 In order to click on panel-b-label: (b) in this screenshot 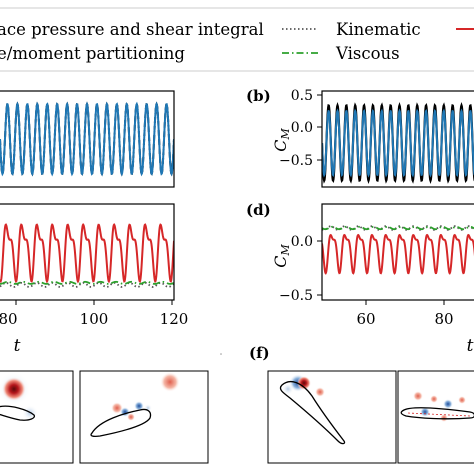, I will do `click(258, 96)`.